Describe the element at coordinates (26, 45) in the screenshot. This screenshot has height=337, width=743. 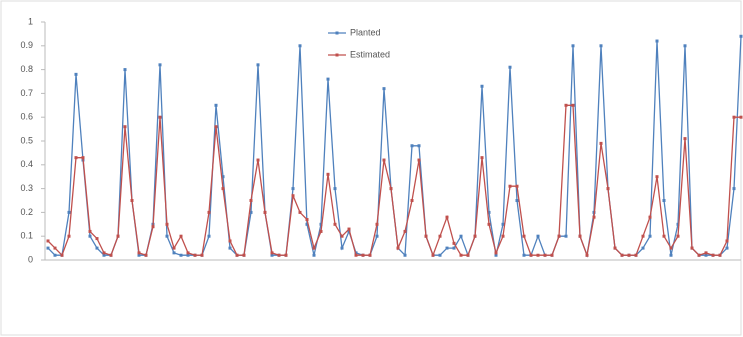
I see `y-tick-label: 0.9` at that location.